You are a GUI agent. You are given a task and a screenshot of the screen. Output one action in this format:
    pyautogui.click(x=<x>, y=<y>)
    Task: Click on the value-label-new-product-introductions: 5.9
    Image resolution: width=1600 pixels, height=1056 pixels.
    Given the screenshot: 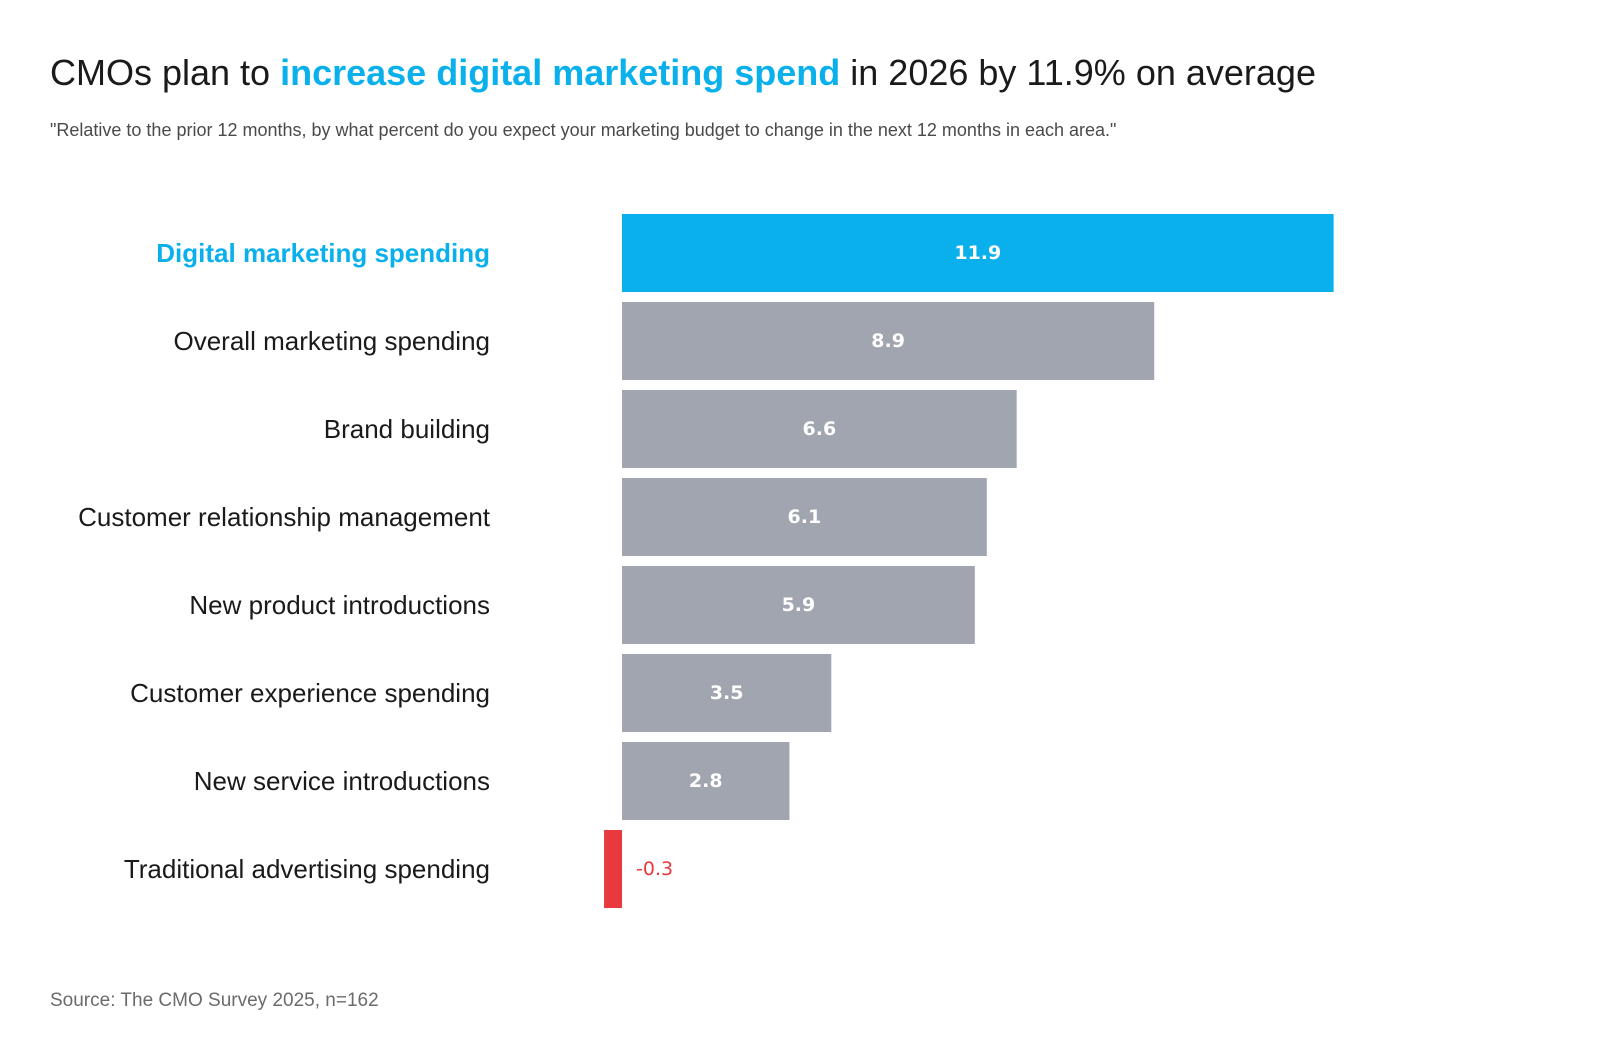 What is the action you would take?
    pyautogui.click(x=799, y=605)
    